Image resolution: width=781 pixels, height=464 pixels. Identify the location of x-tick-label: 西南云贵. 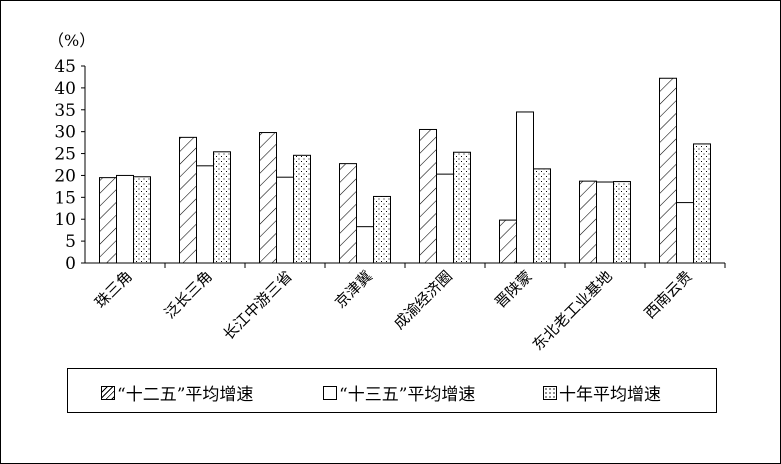
(668, 294).